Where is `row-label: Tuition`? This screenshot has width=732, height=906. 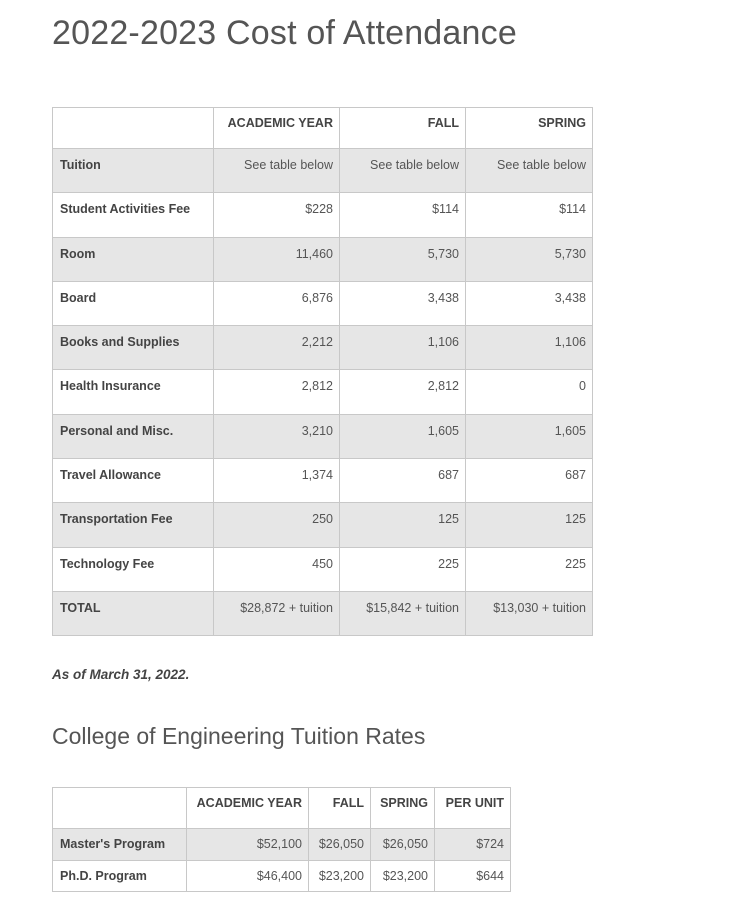
row-label: Tuition is located at coordinates (133, 170).